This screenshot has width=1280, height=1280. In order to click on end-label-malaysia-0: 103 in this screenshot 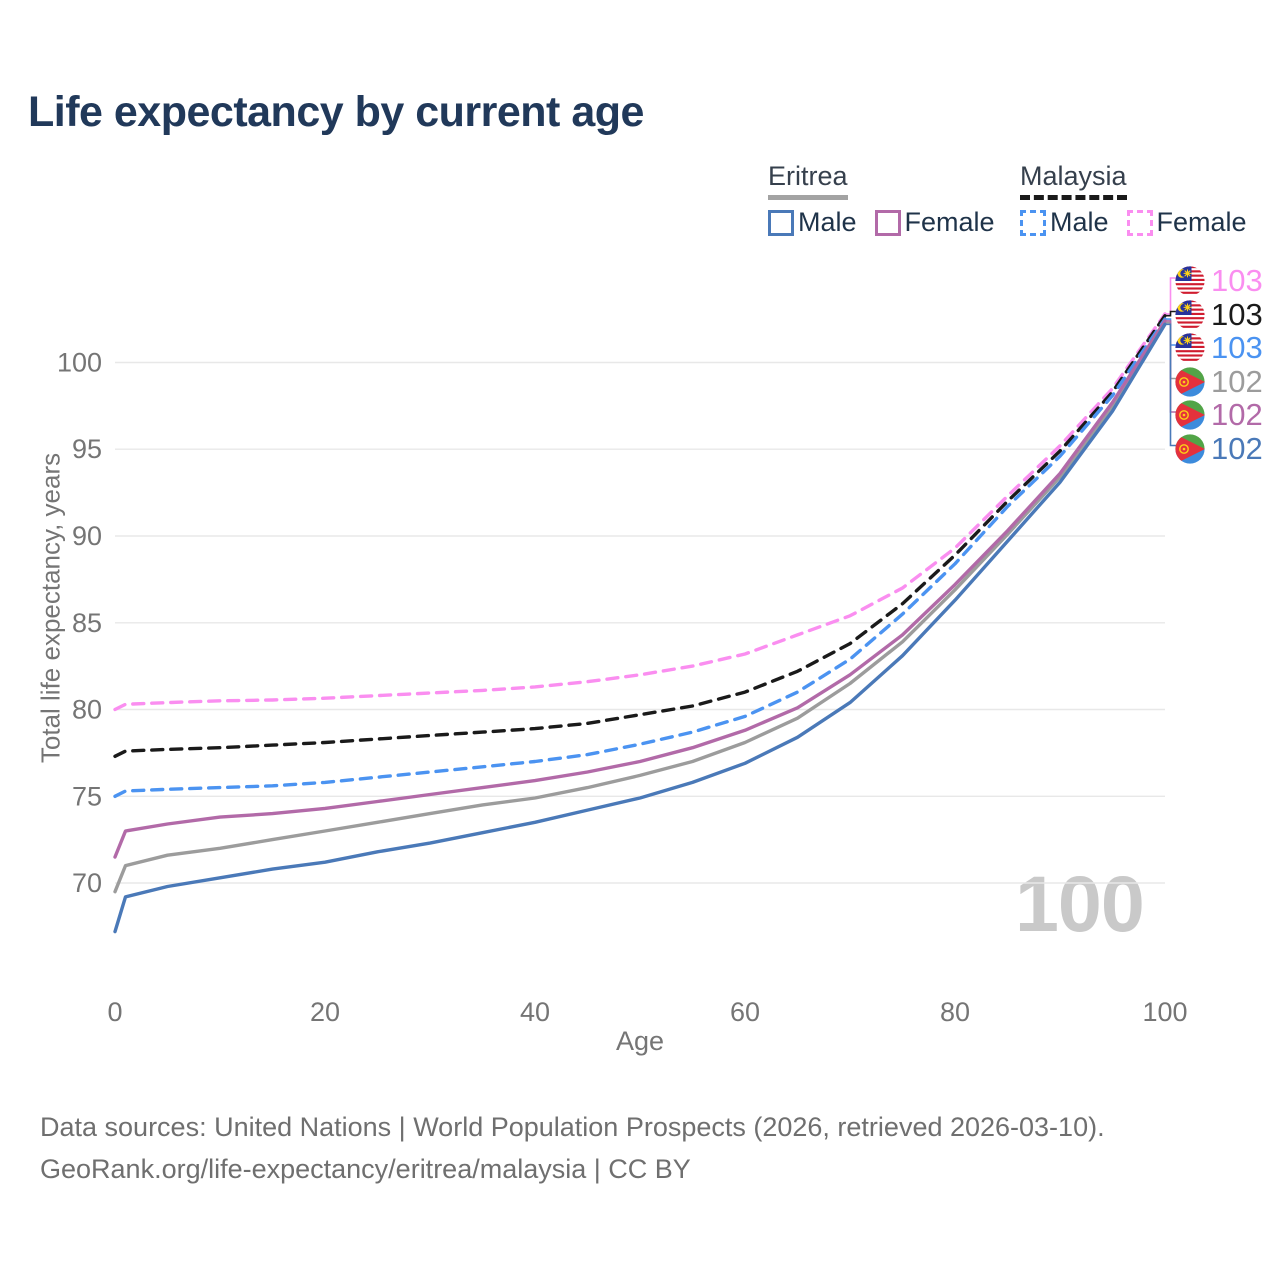, I will do `click(1219, 281)`.